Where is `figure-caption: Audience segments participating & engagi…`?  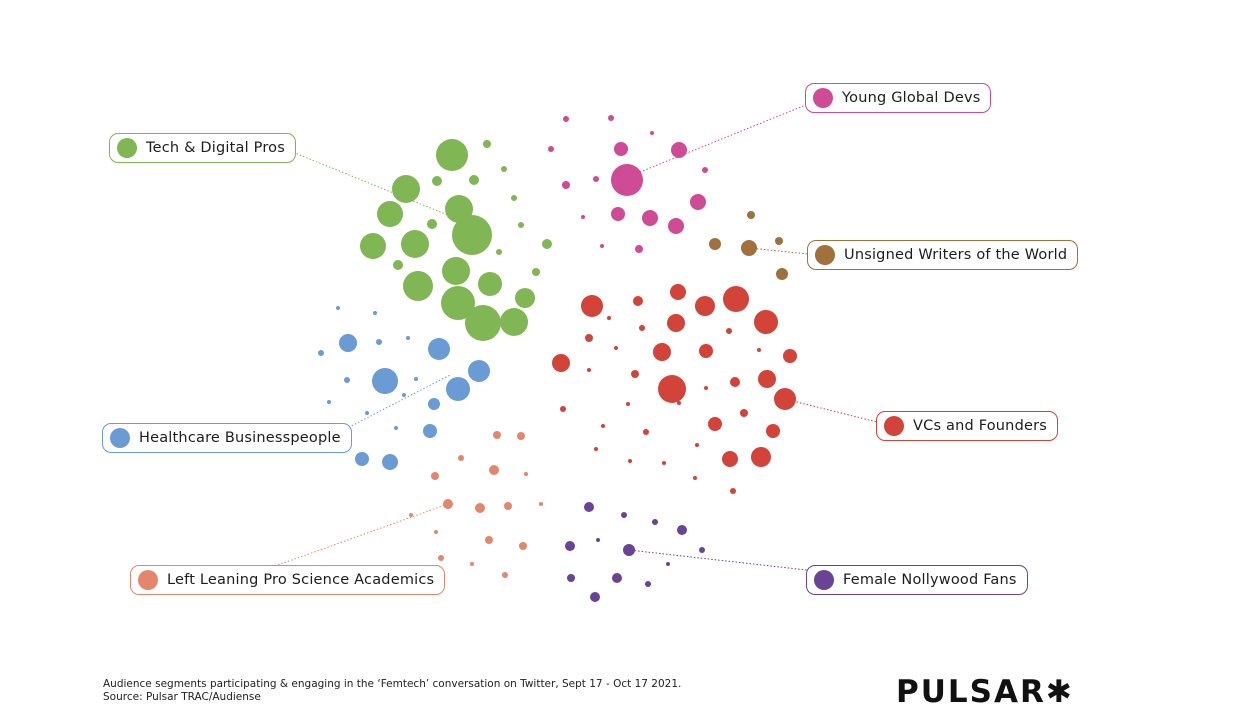 figure-caption: Audience segments participating & engagi… is located at coordinates (392, 691).